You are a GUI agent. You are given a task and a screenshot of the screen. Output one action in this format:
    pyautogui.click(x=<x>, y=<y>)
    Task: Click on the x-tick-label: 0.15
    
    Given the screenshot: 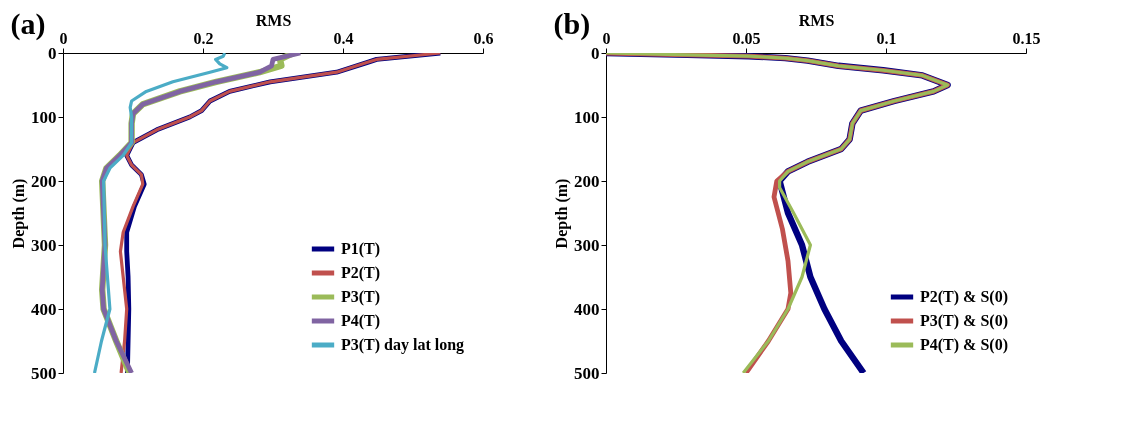 What is the action you would take?
    pyautogui.click(x=1026, y=38)
    